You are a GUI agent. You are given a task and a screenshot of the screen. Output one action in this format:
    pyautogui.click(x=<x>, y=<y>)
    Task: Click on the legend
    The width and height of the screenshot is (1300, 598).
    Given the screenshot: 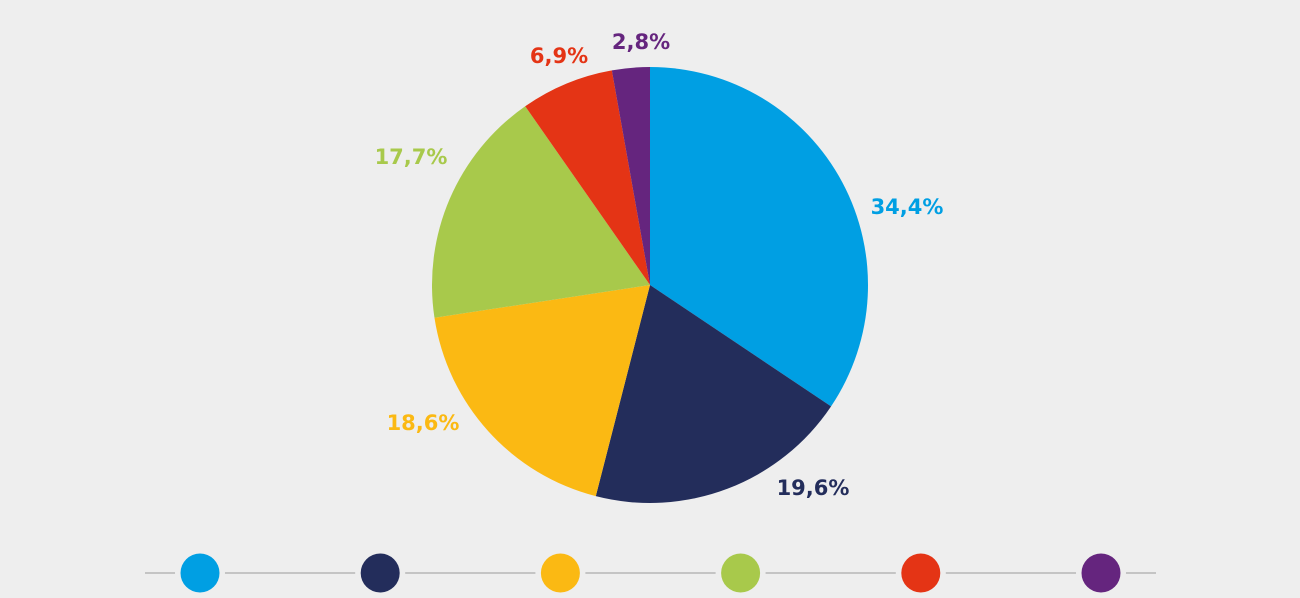 What is the action you would take?
    pyautogui.click(x=650, y=573)
    